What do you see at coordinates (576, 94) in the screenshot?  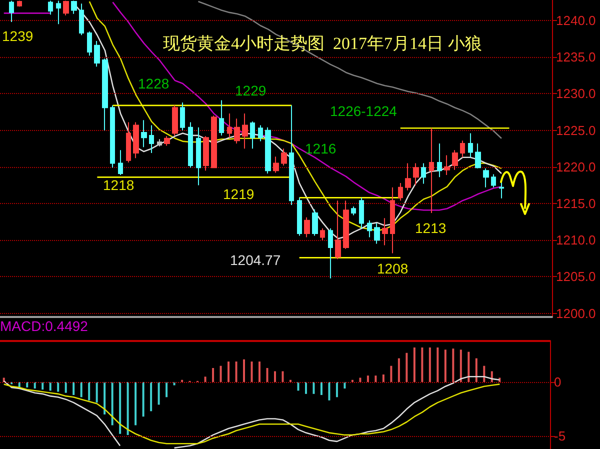 I see `y-tick-label: 1230.0` at bounding box center [576, 94].